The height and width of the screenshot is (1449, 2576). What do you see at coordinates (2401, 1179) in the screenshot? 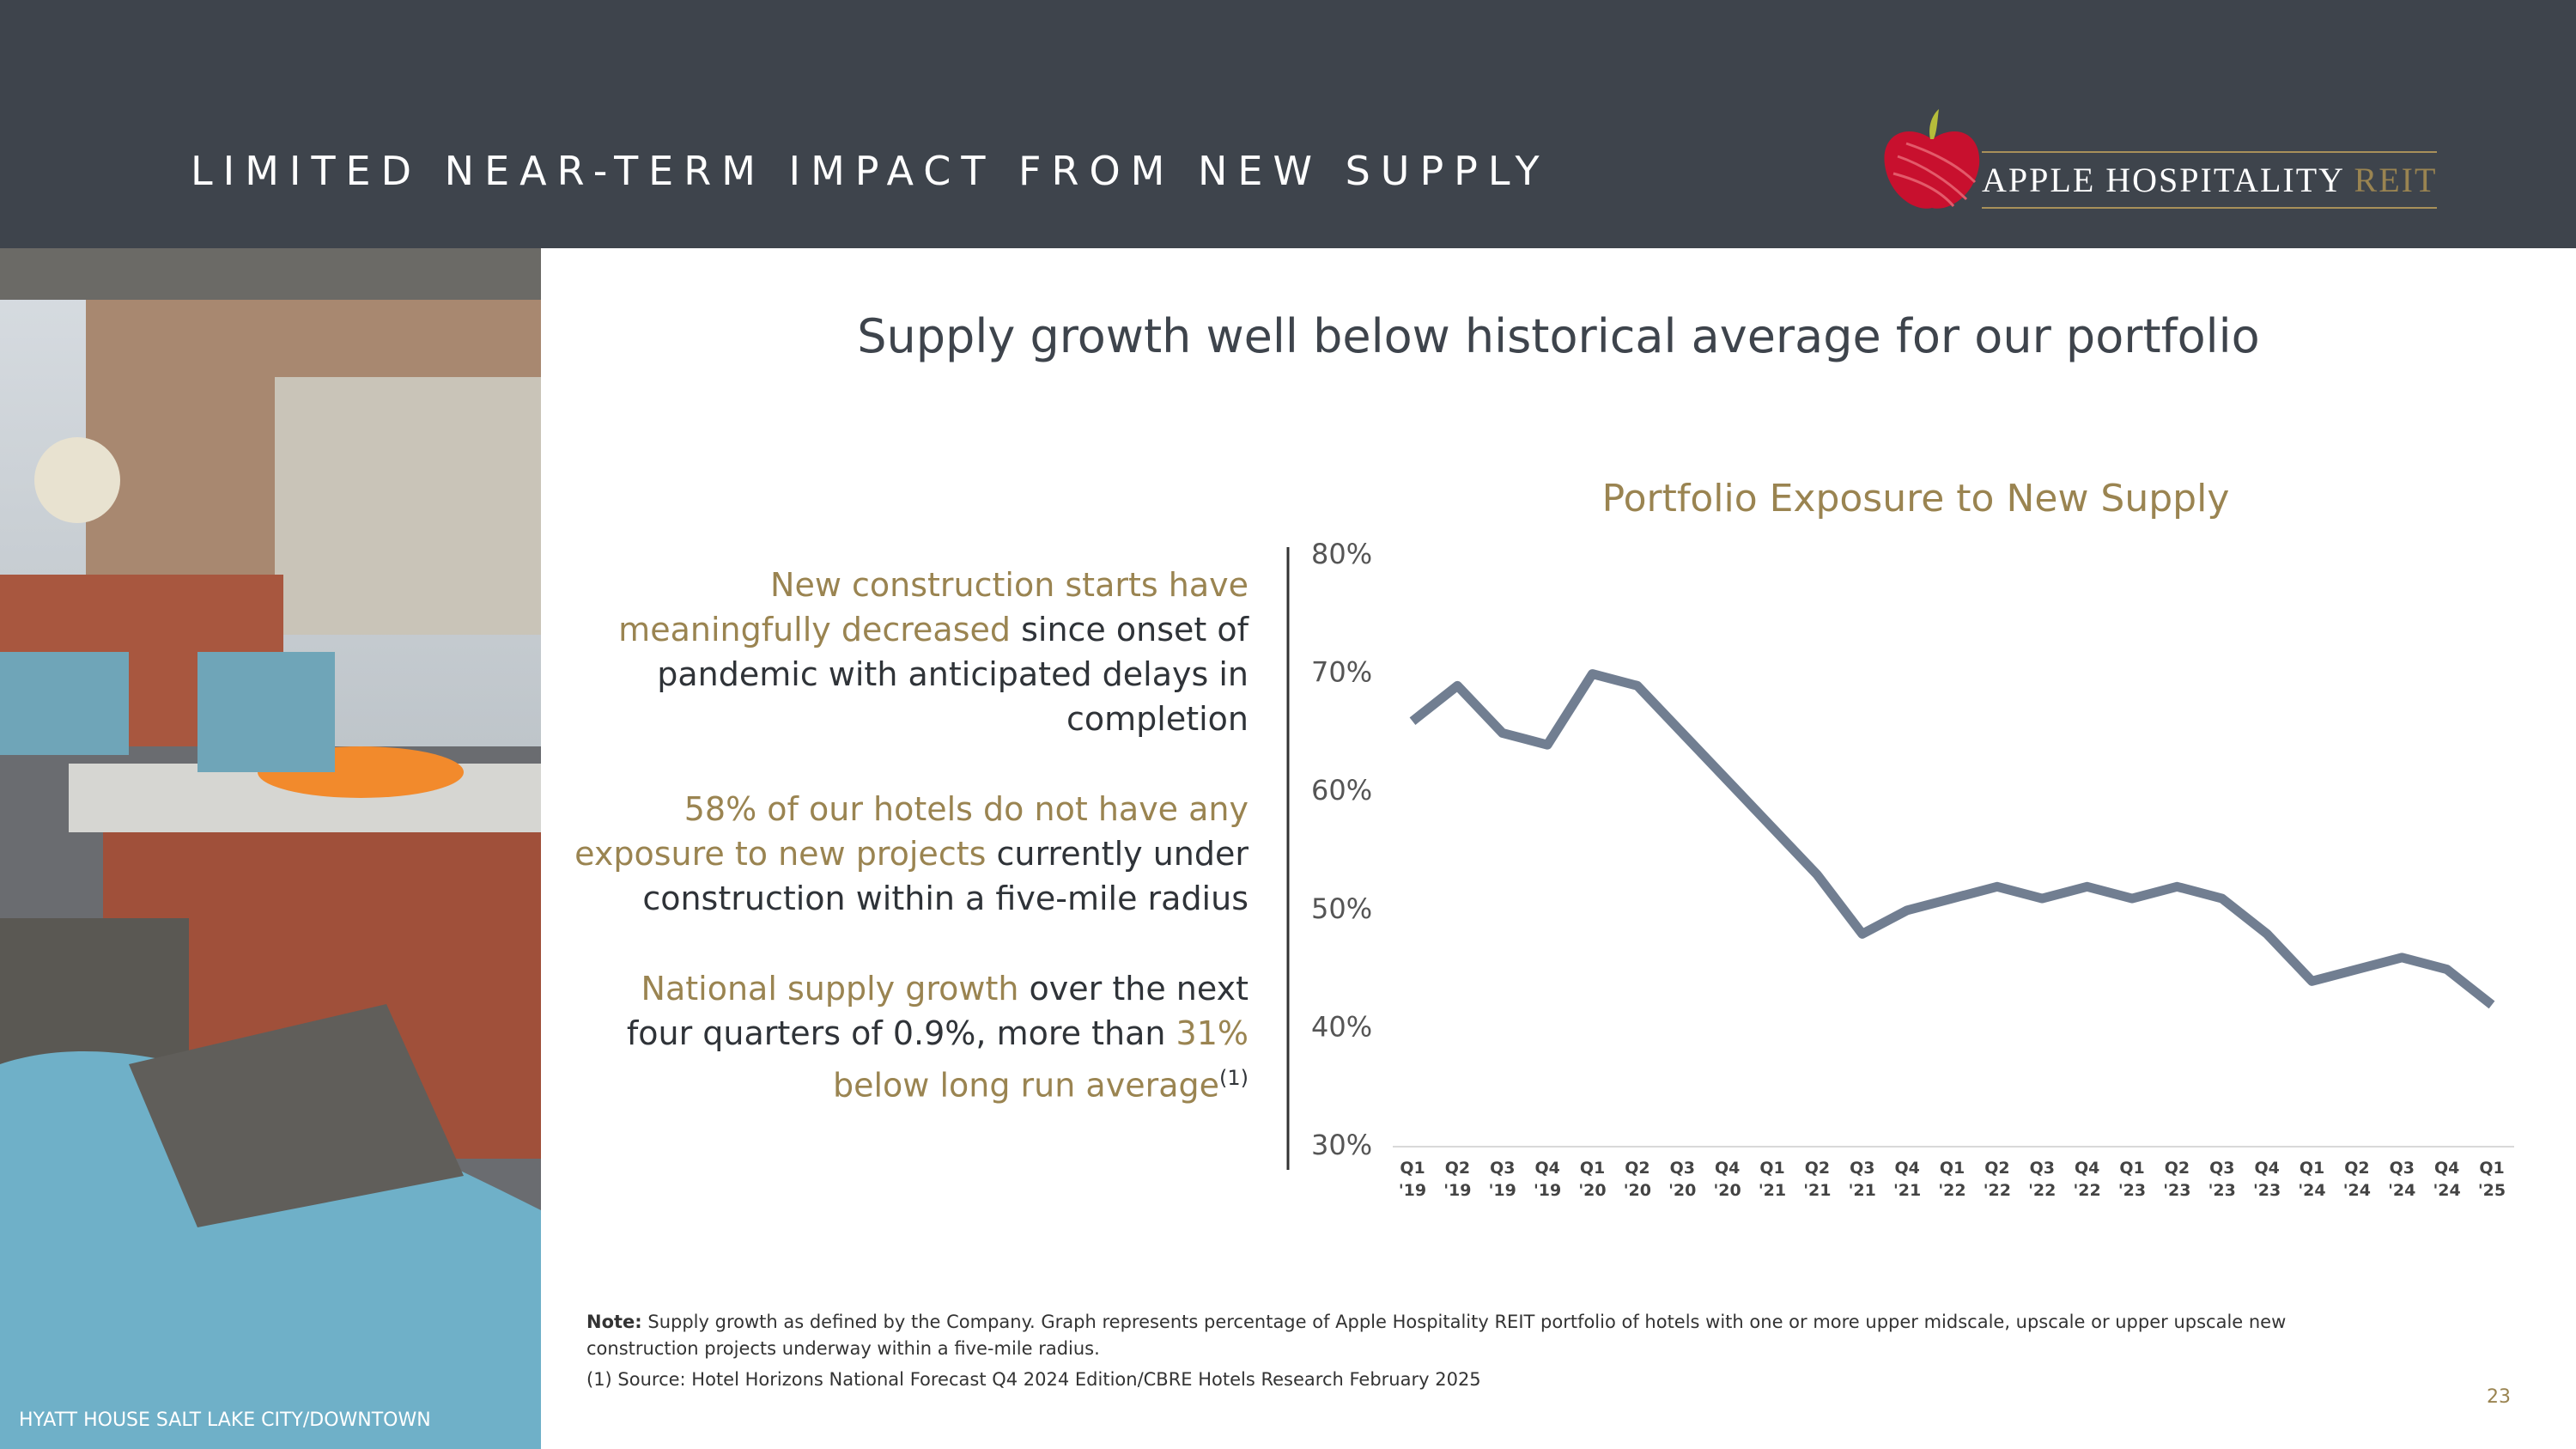
I see `x-tick-label: Q3'24` at bounding box center [2401, 1179].